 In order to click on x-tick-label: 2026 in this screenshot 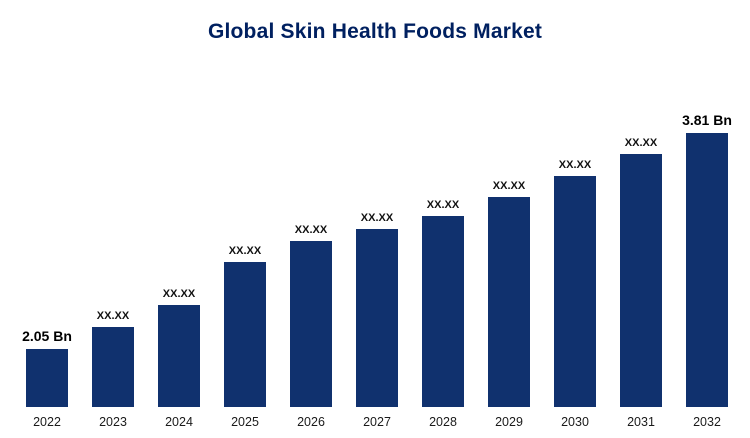, I will do `click(311, 422)`.